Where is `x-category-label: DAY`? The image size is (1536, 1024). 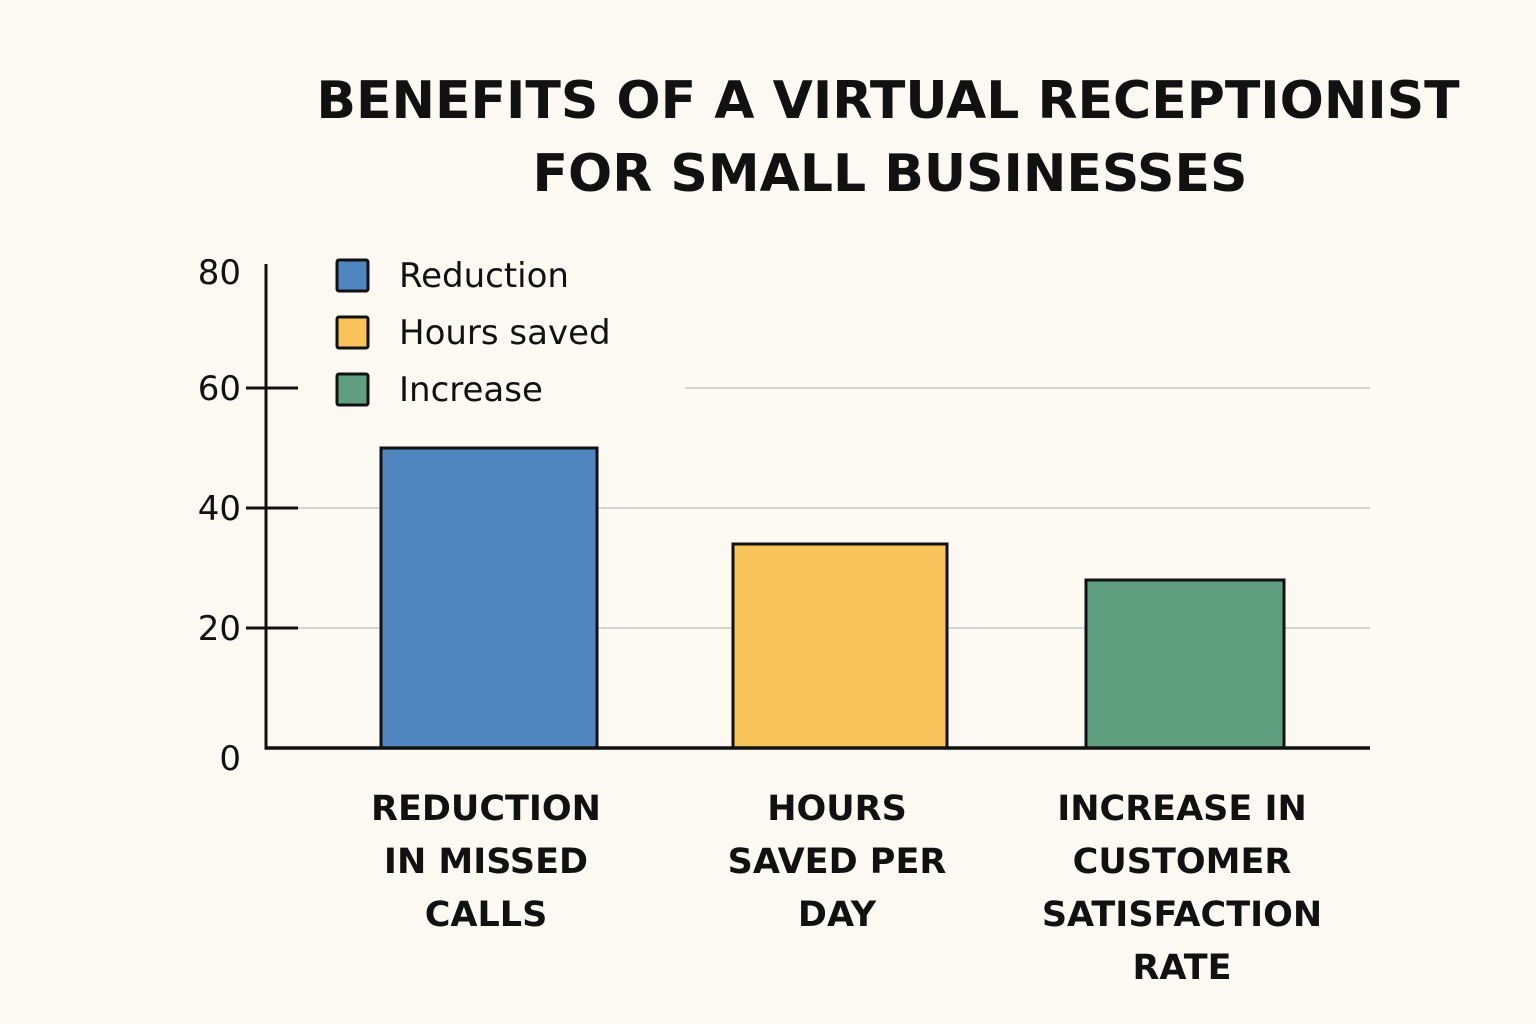
x-category-label: DAY is located at coordinates (837, 915).